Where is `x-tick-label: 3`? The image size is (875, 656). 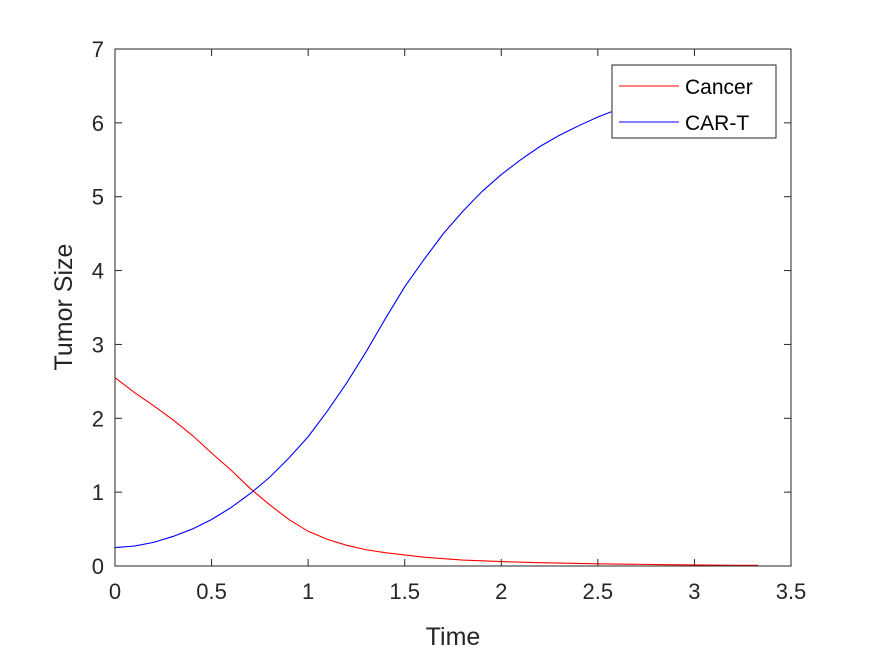 x-tick-label: 3 is located at coordinates (694, 591).